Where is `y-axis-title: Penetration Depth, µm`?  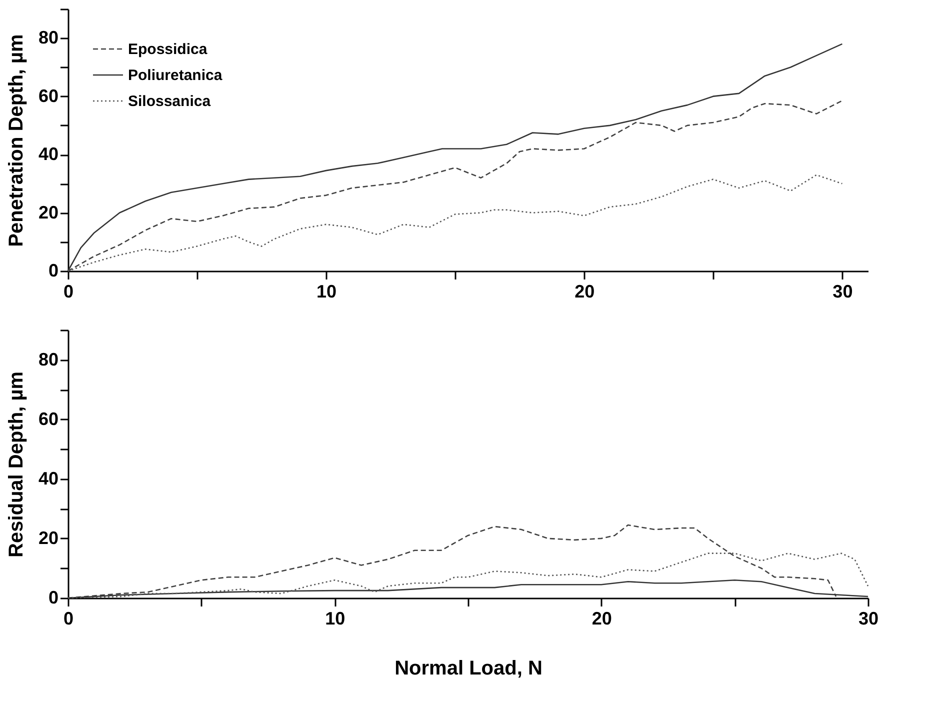 y-axis-title: Penetration Depth, µm is located at coordinates (16, 140).